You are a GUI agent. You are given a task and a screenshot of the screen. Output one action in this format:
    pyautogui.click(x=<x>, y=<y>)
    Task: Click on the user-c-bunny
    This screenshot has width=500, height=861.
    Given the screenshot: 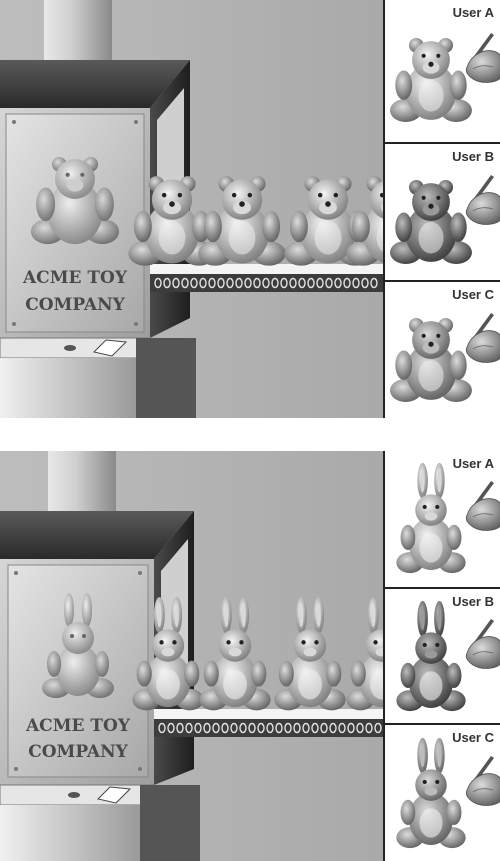 What is the action you would take?
    pyautogui.click(x=448, y=793)
    